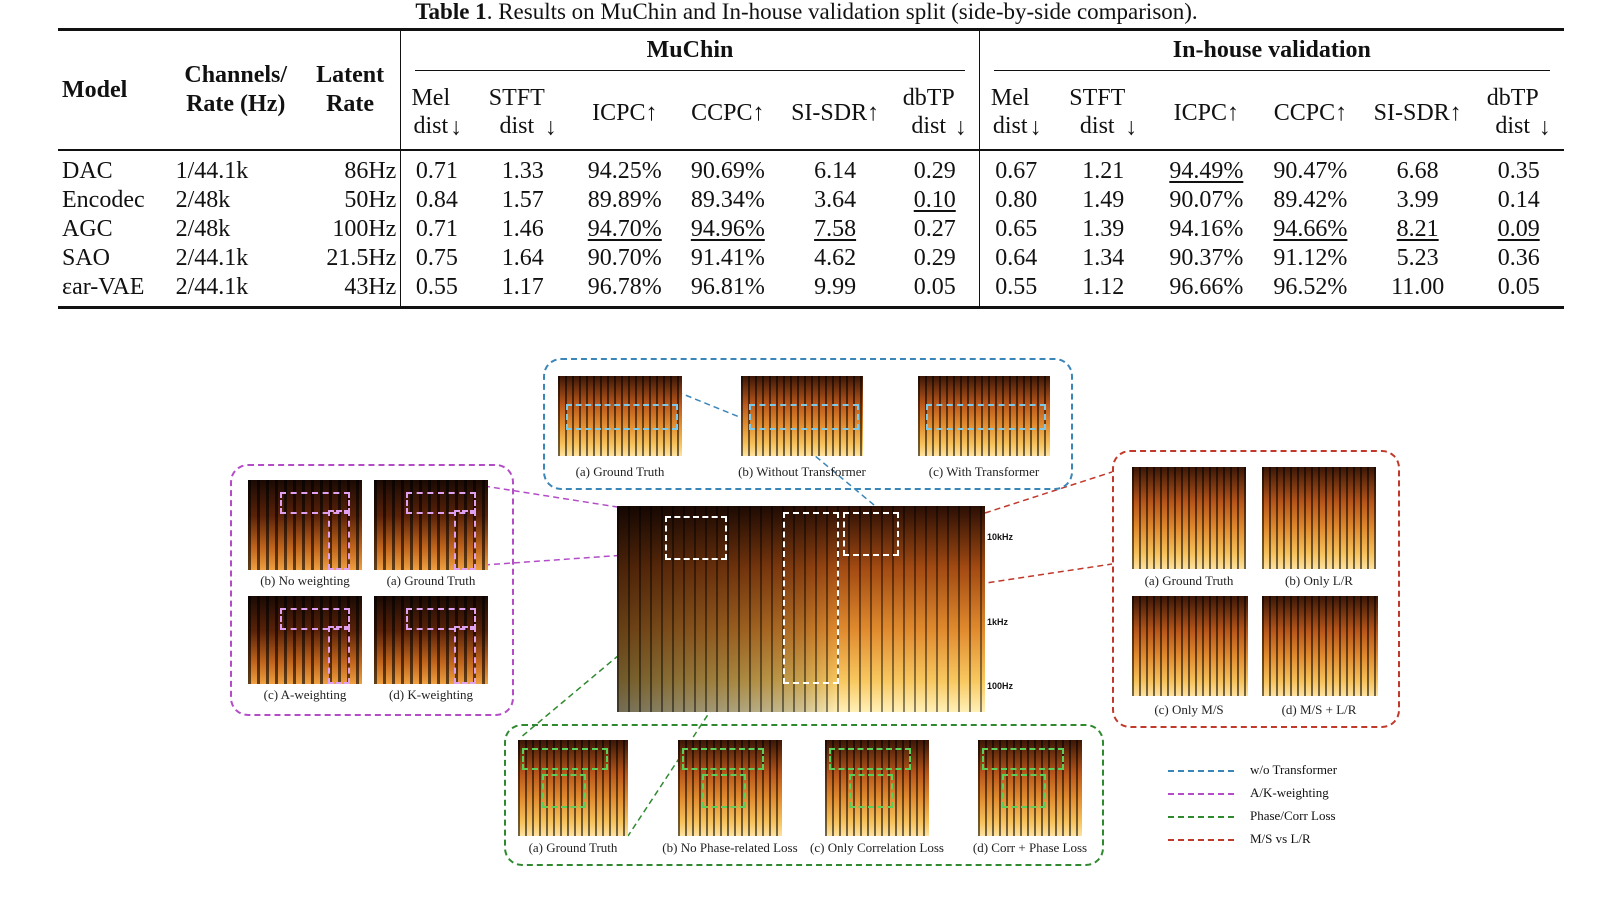 This screenshot has width=1613, height=897. I want to click on metric-header-inhouse-0: Mel dist↓, so click(1015, 114).